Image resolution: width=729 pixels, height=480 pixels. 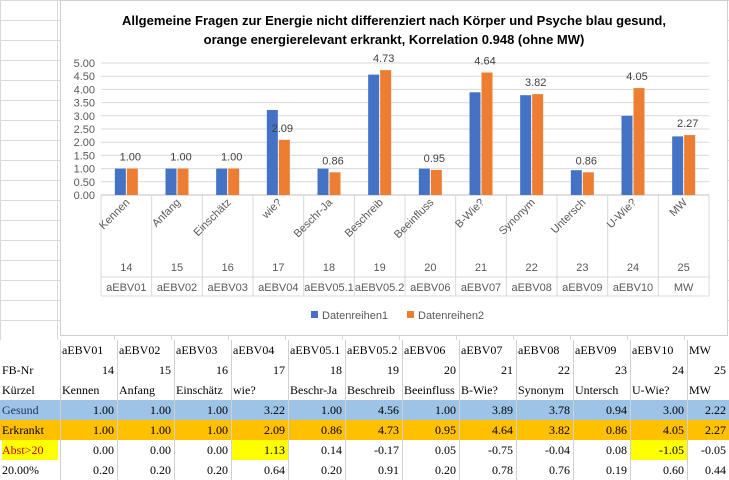 I want to click on table-cell: aEBV05.1, so click(x=315, y=350).